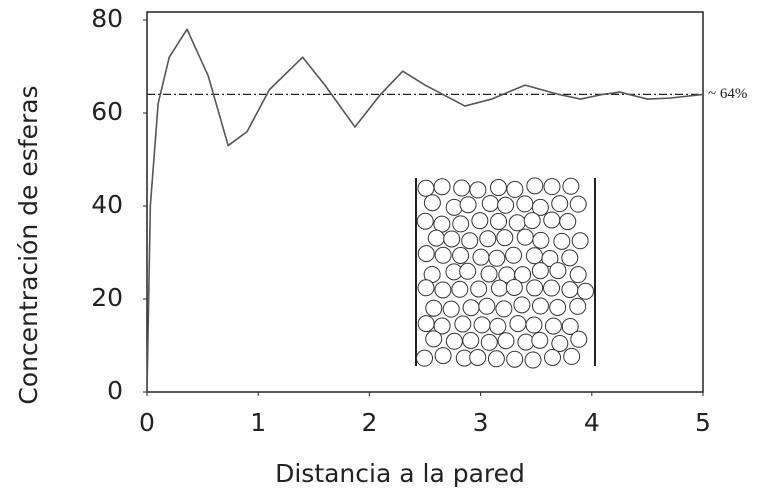 The width and height of the screenshot is (775, 497). I want to click on y-tick-label: 20, so click(107, 297).